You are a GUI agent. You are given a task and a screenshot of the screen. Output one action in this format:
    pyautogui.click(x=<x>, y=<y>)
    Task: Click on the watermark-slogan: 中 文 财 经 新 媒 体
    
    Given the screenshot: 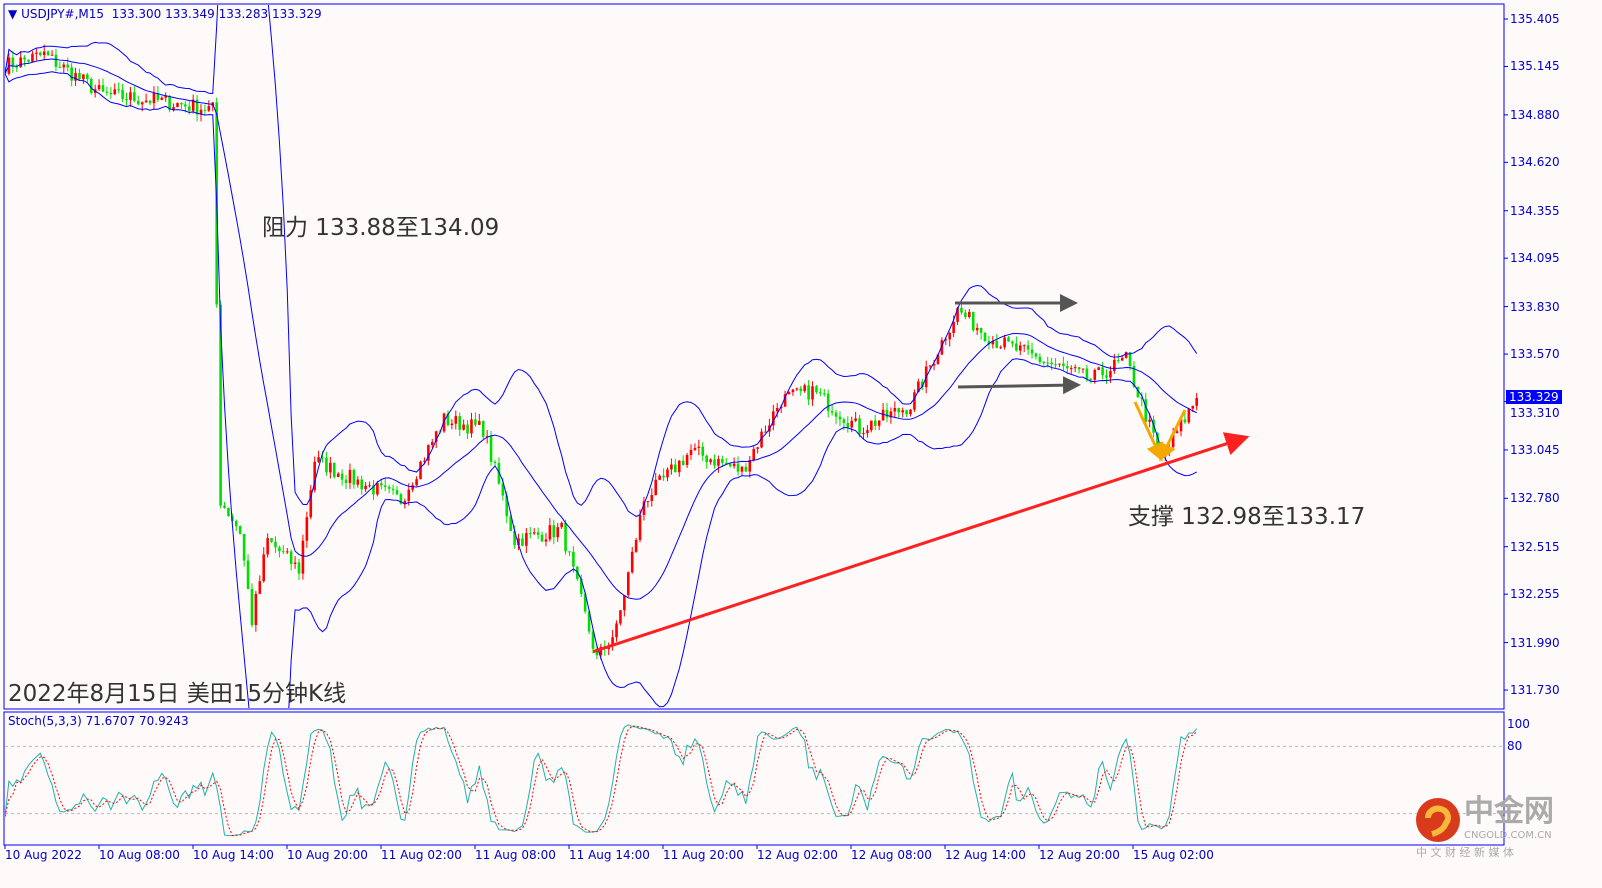 What is the action you would take?
    pyautogui.click(x=1465, y=852)
    